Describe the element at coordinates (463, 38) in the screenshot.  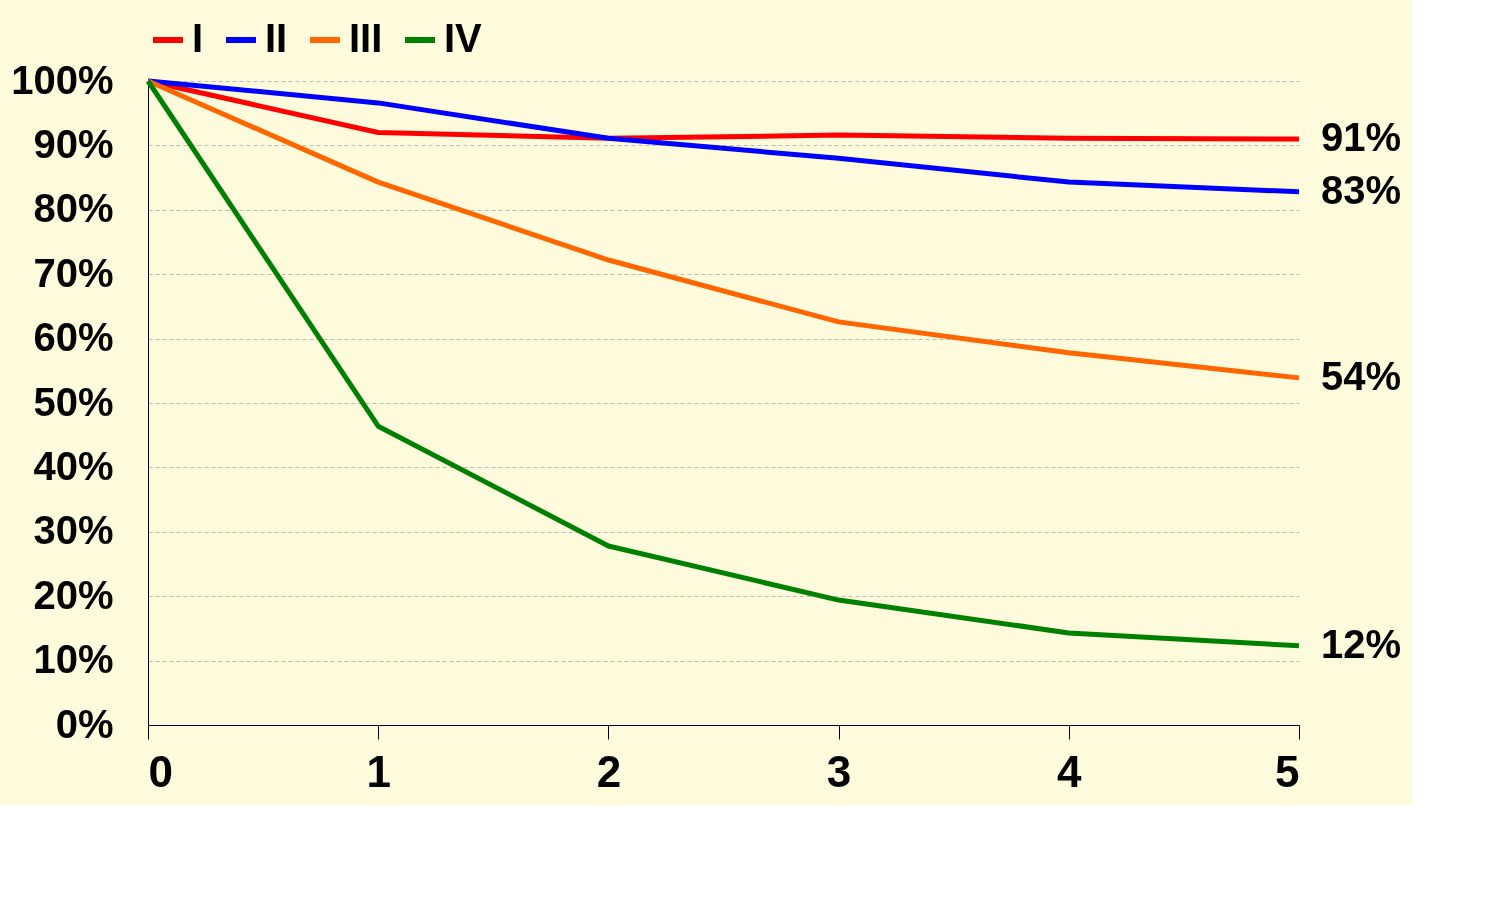
I see `legend-label: IV` at that location.